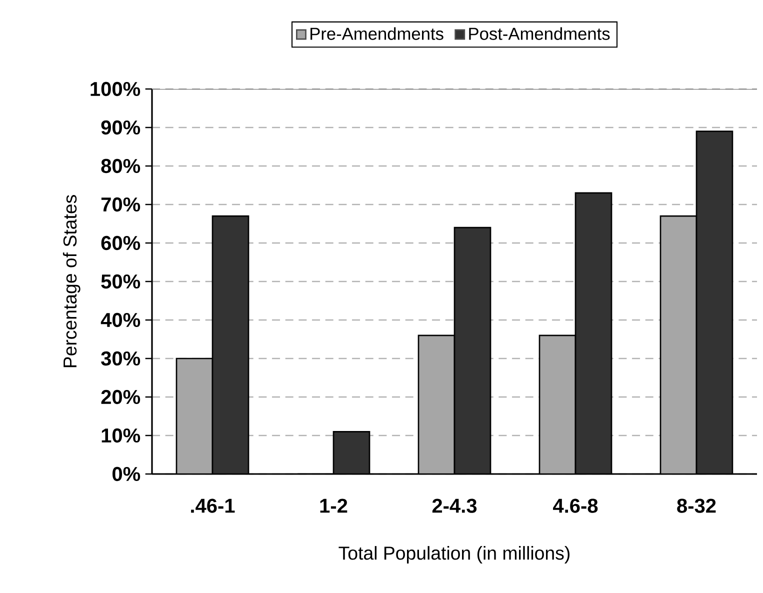 This screenshot has width=763, height=593. What do you see at coordinates (120, 358) in the screenshot?
I see `y-tick-label: 30%` at bounding box center [120, 358].